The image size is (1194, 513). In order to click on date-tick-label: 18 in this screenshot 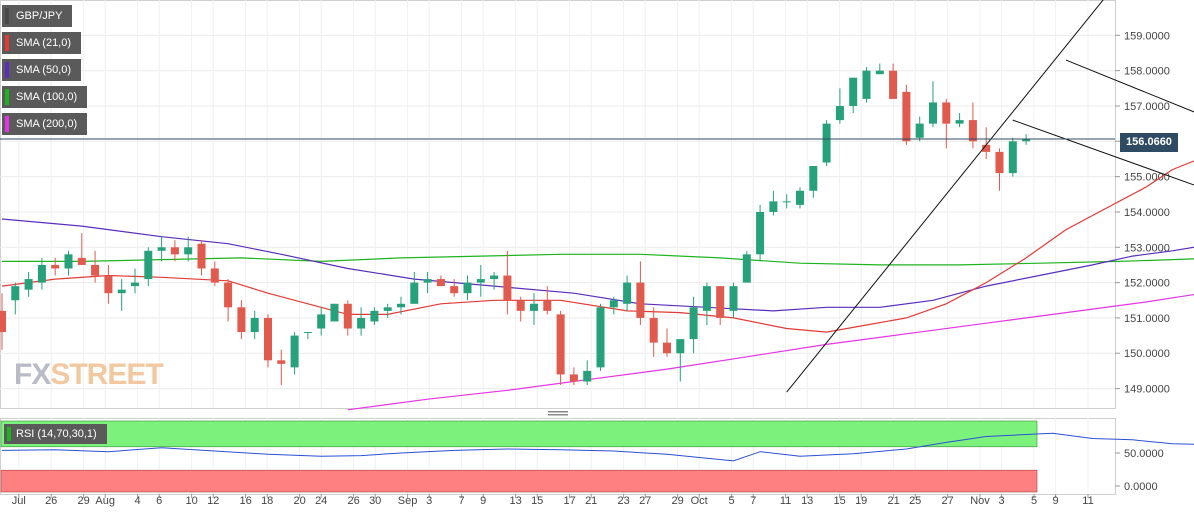, I will do `click(267, 501)`.